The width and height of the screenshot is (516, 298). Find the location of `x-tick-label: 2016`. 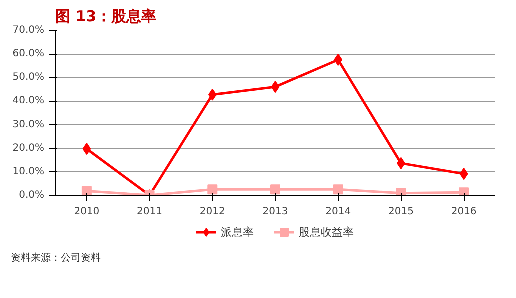

x-tick-label: 2016 is located at coordinates (464, 212).